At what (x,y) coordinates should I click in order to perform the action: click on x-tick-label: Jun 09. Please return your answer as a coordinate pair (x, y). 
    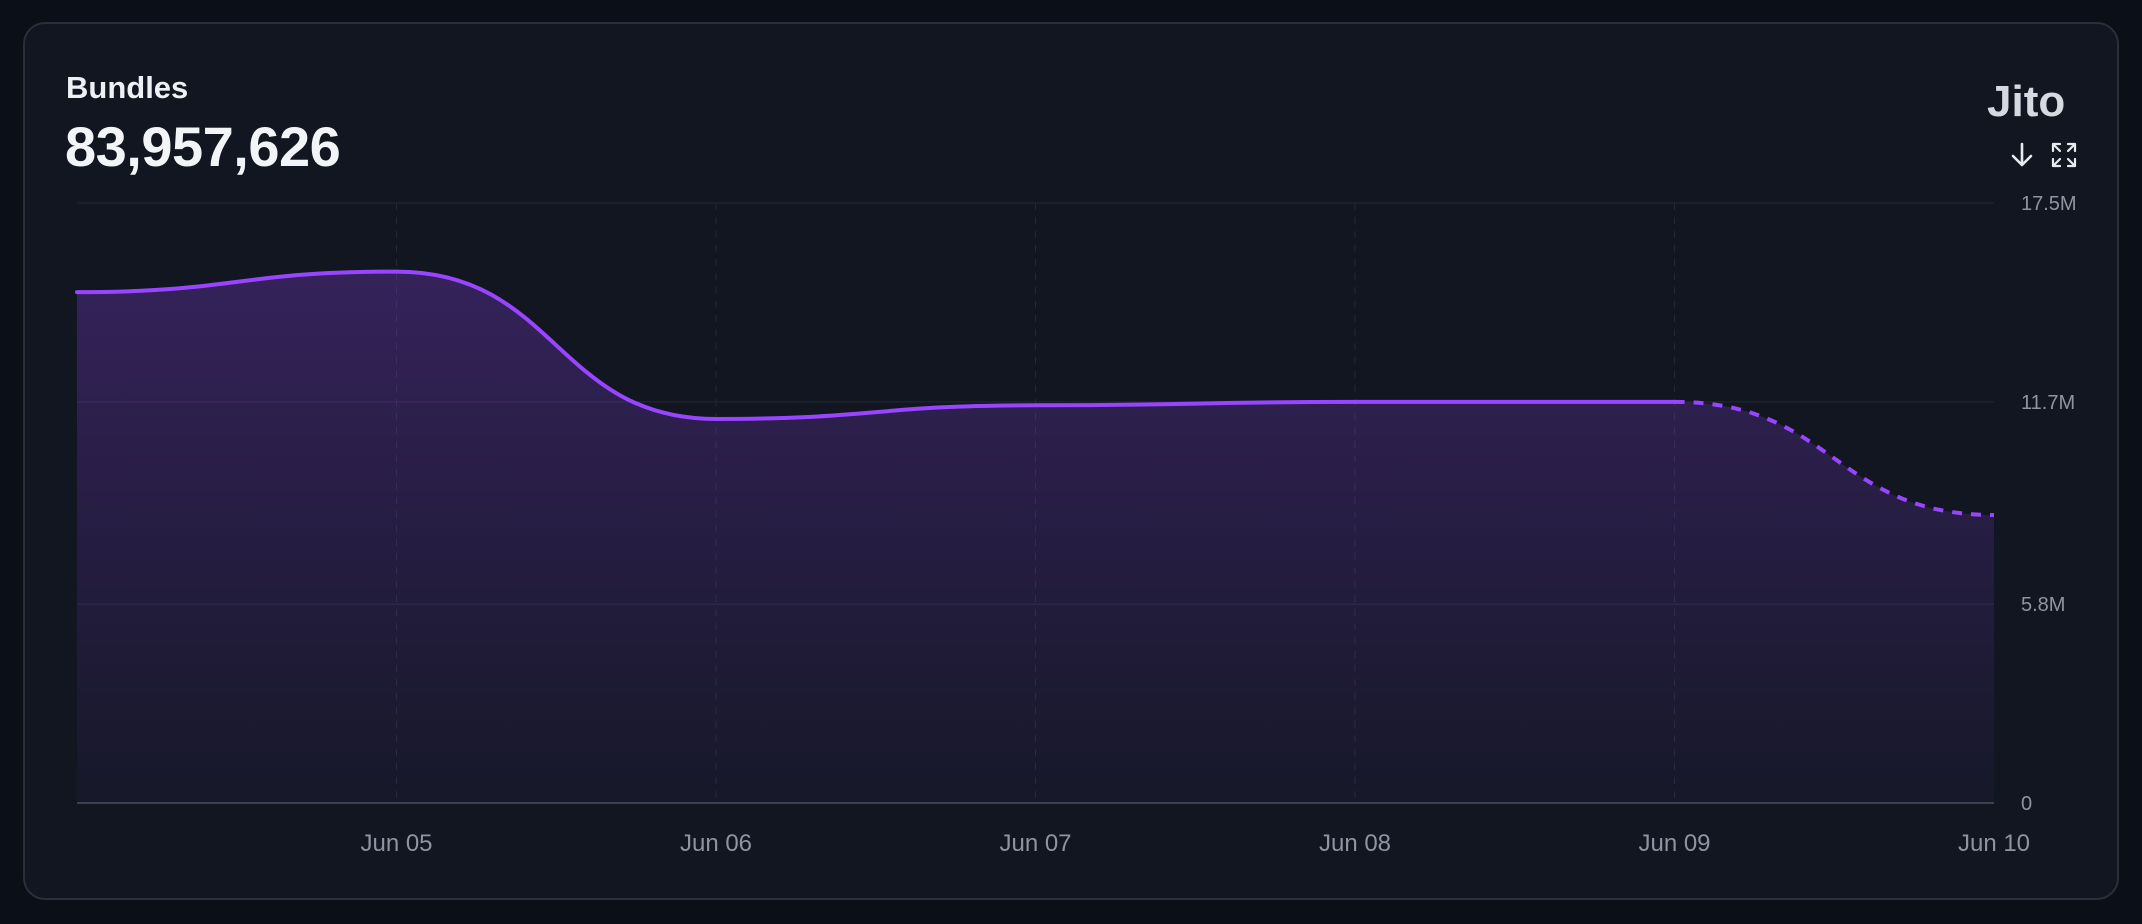
    Looking at the image, I should click on (1674, 843).